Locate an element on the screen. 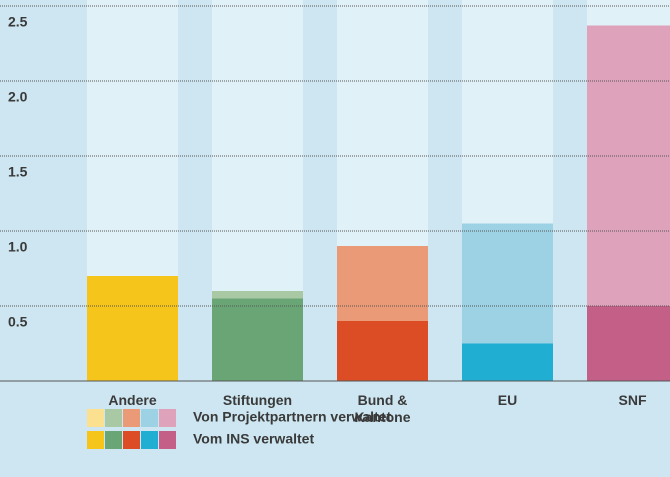 This screenshot has width=670, height=477. x-tick-label: Stiftungen is located at coordinates (257, 400).